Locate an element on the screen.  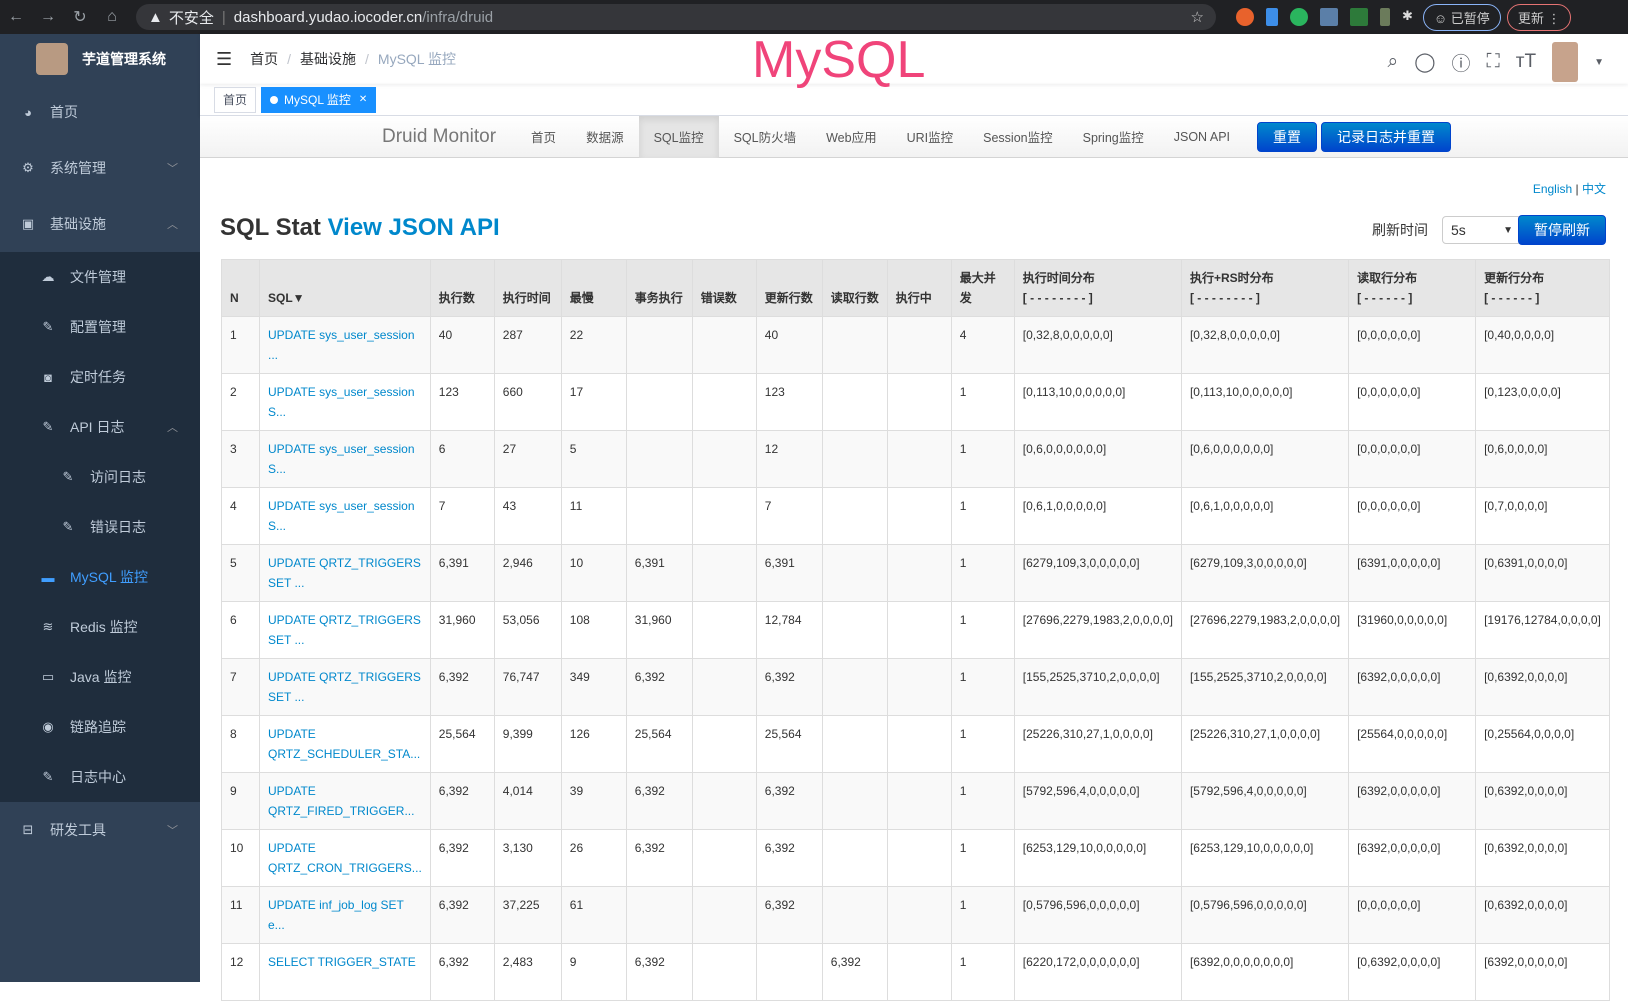
sidebar-item-file: ☁ 文件管理 is located at coordinates (100, 277).